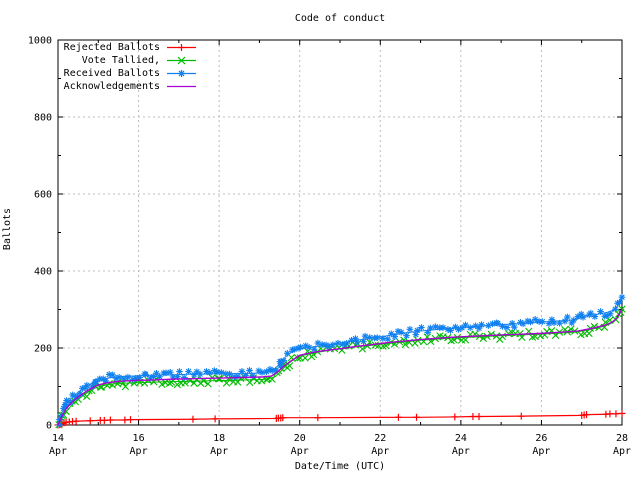 The image size is (640, 480). What do you see at coordinates (541, 438) in the screenshot?
I see `x-tick-label: 26` at bounding box center [541, 438].